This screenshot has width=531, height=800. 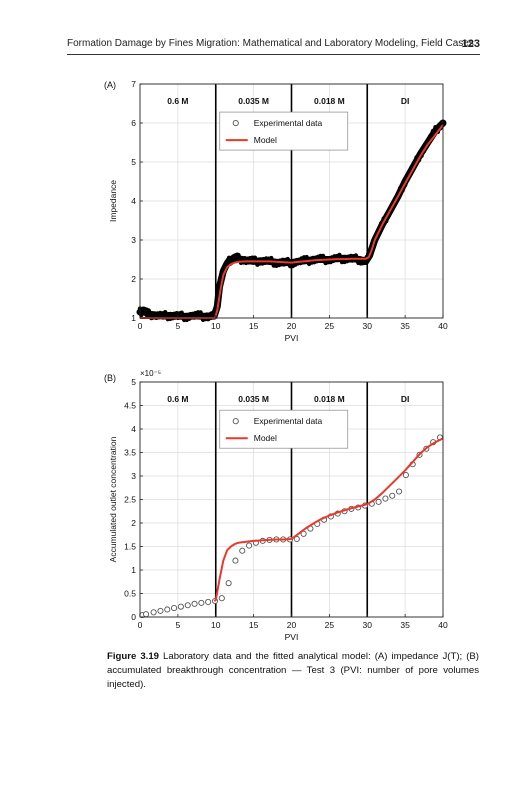 I want to click on panel-a-x-tick-label: 0, so click(x=140, y=326).